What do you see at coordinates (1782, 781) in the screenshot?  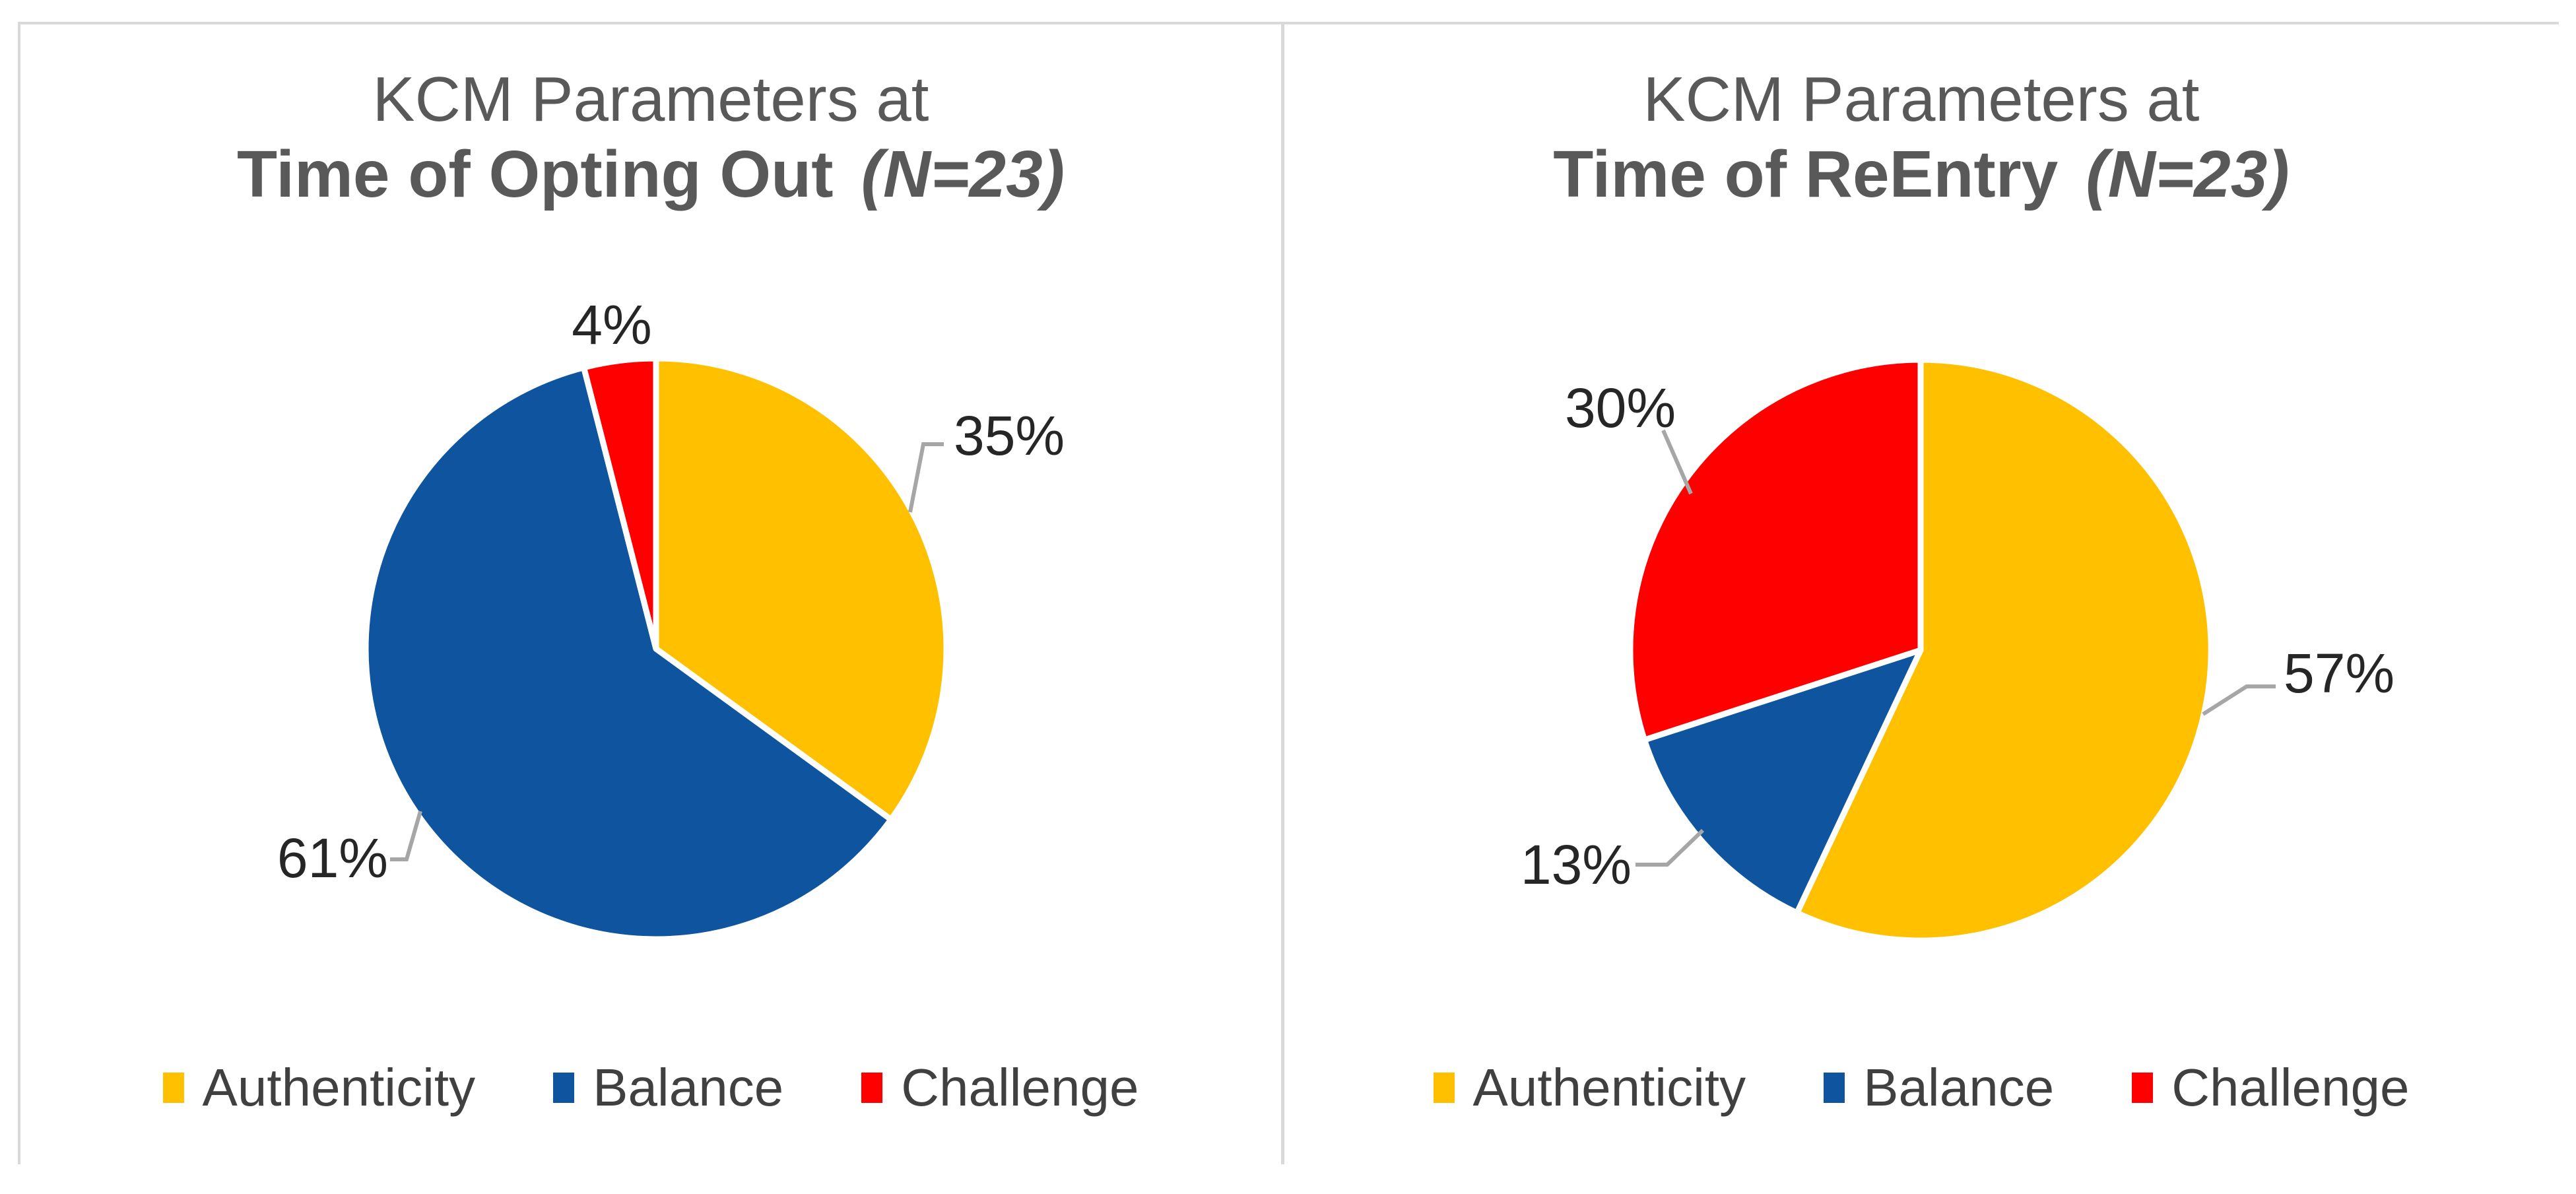 I see `pie-right-slice-balance` at bounding box center [1782, 781].